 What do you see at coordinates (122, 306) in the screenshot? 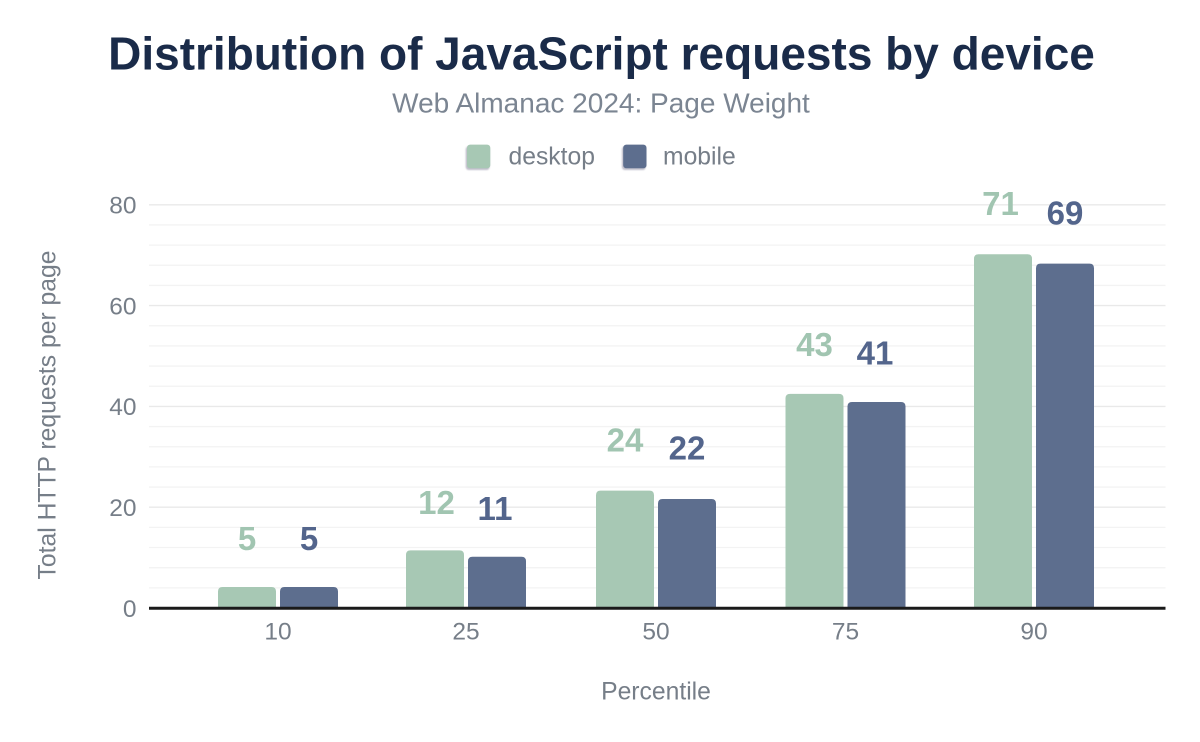
I see `svg-text: 60` at bounding box center [122, 306].